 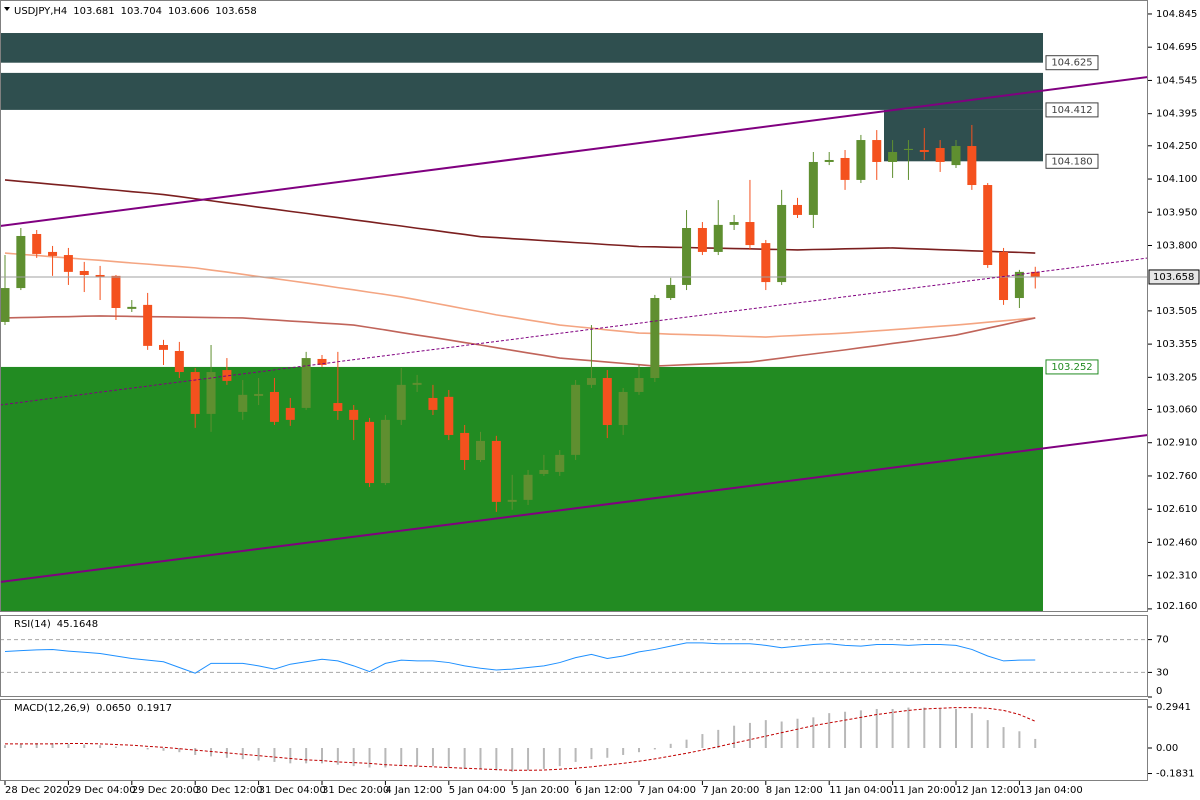 What do you see at coordinates (987, 790) in the screenshot?
I see `x-tick-label: 12 Jan 12:00` at bounding box center [987, 790].